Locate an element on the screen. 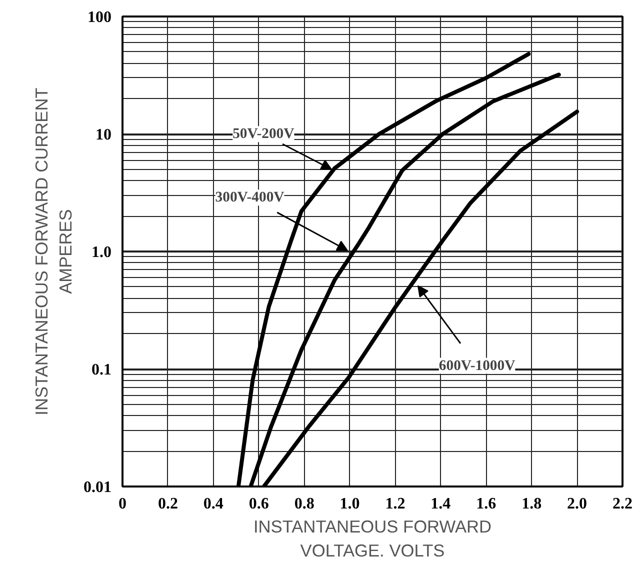  x-tick-label: 2.2 is located at coordinates (622, 504).